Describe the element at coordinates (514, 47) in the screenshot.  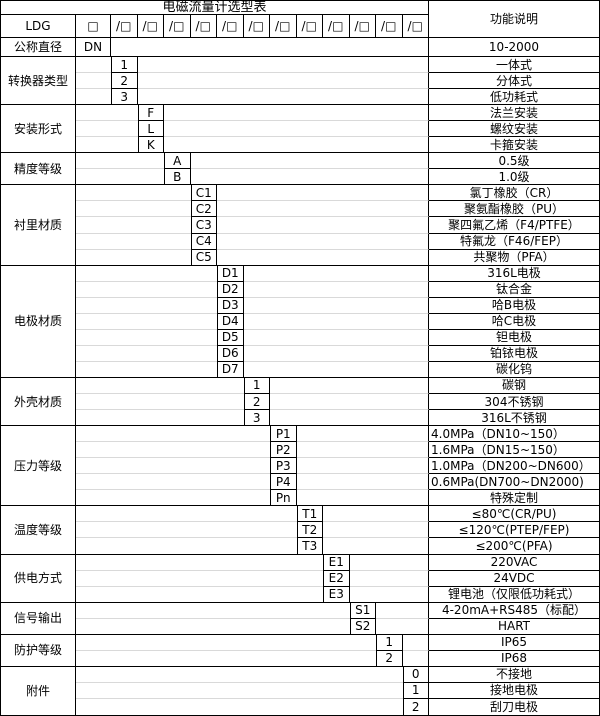
I see `option-description-cell: 10-2000` at that location.